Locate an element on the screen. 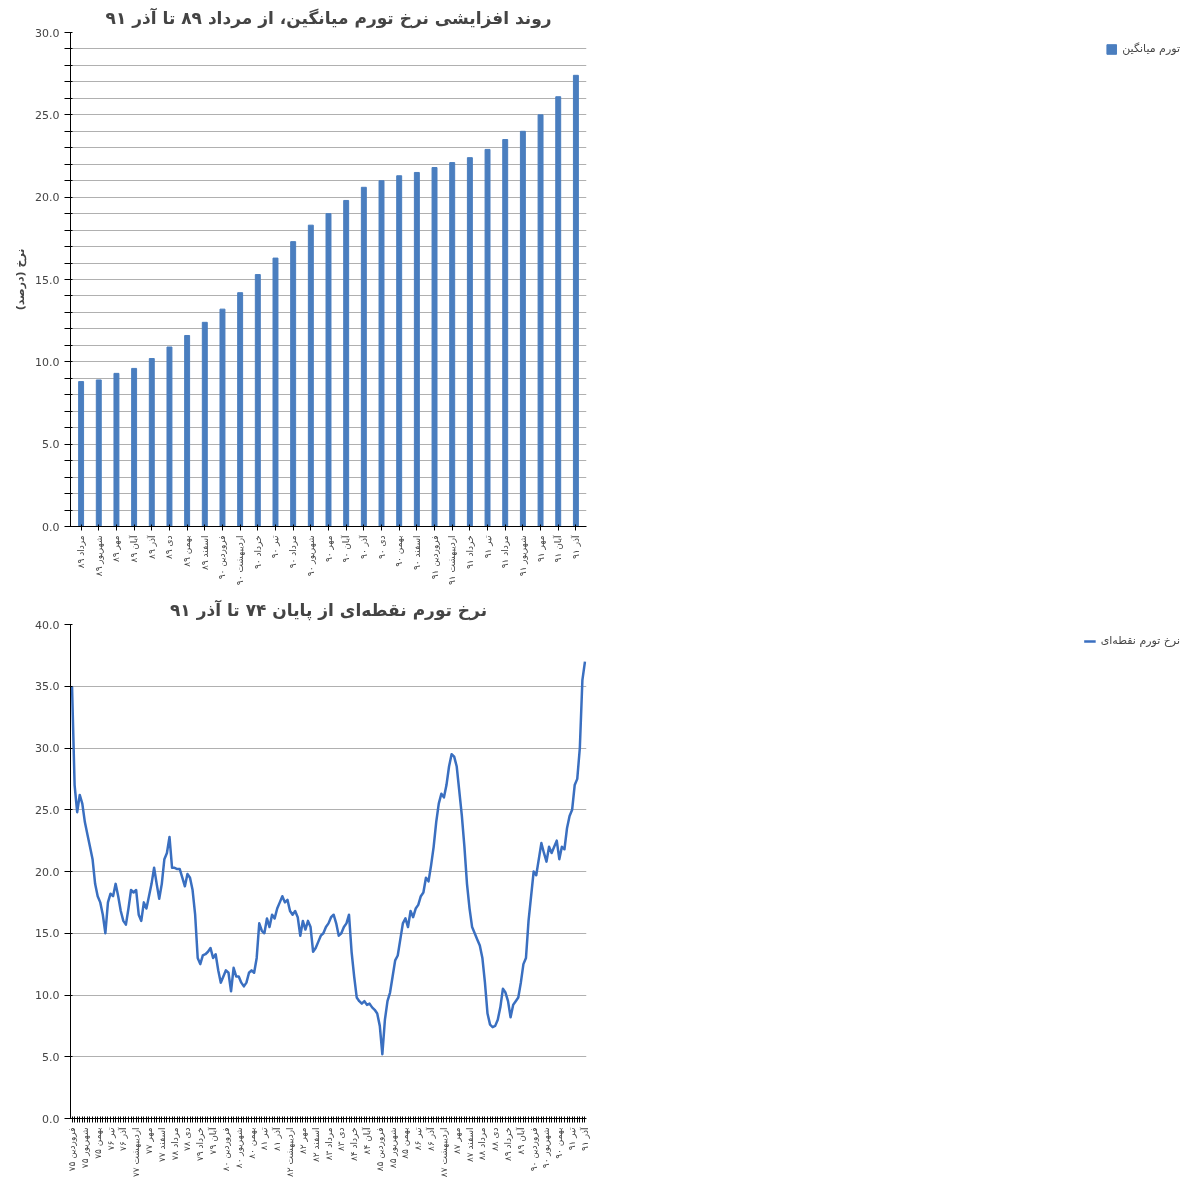 The image size is (1200, 1195). x-tick-label: مرداد ۸۳ is located at coordinates (328, 1144).